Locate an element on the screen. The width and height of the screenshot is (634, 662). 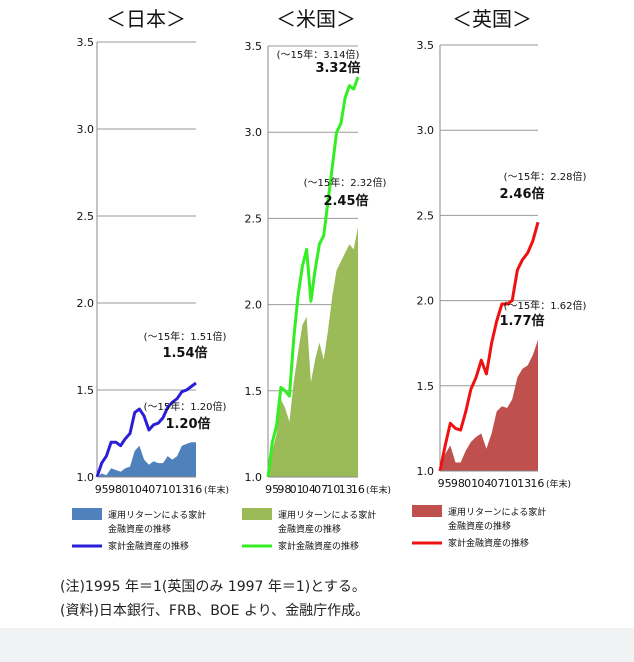
line-annotation-sub: (～15年：1.51倍) is located at coordinates (185, 336).